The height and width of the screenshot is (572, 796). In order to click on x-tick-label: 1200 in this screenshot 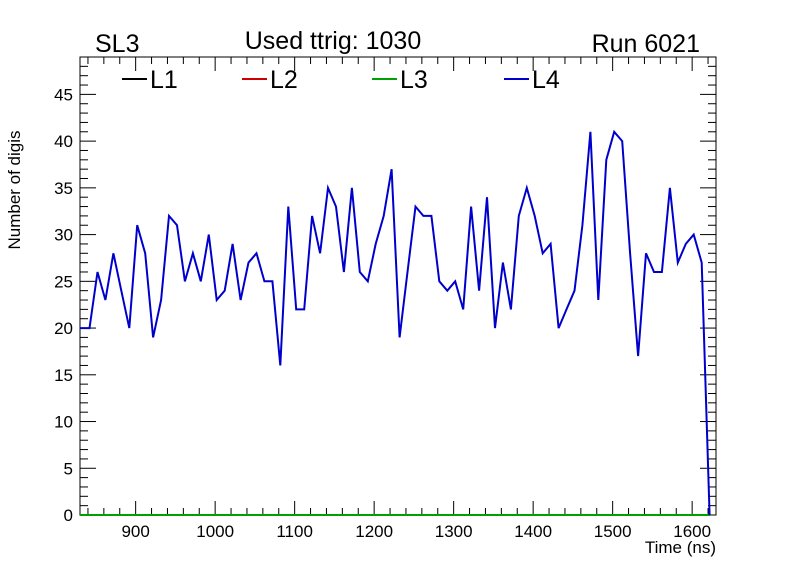, I will do `click(374, 531)`.